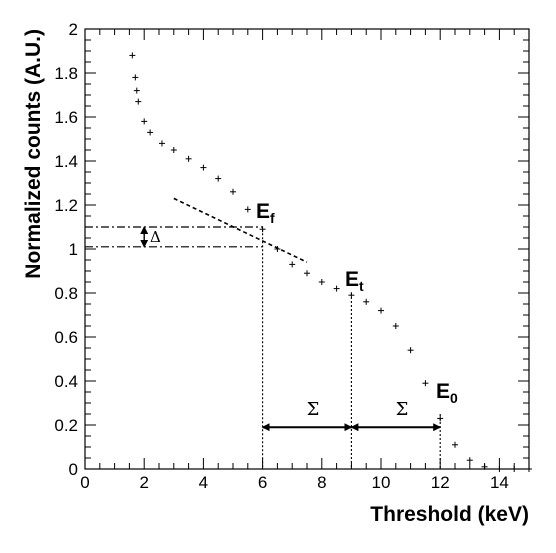 The width and height of the screenshot is (556, 553). Describe the element at coordinates (361, 286) in the screenshot. I see `label-e-t-subscript: t` at that location.